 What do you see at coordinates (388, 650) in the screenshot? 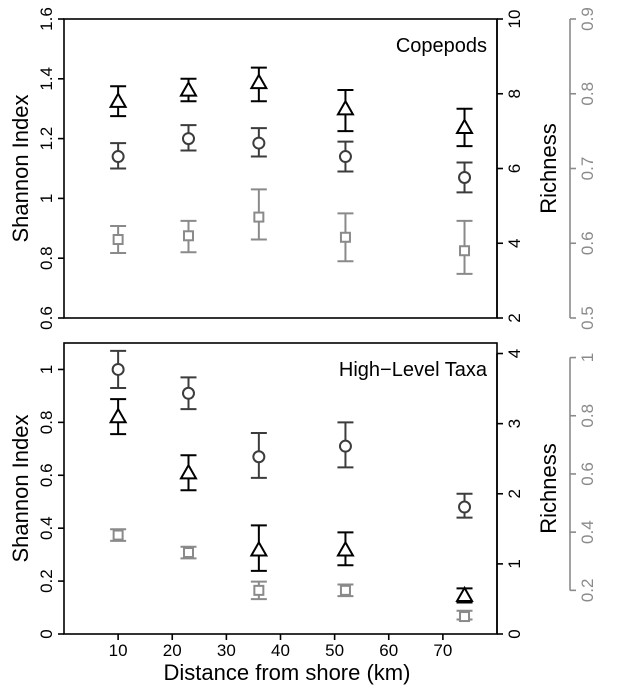
I see `x-tick-label: 60` at bounding box center [388, 650].